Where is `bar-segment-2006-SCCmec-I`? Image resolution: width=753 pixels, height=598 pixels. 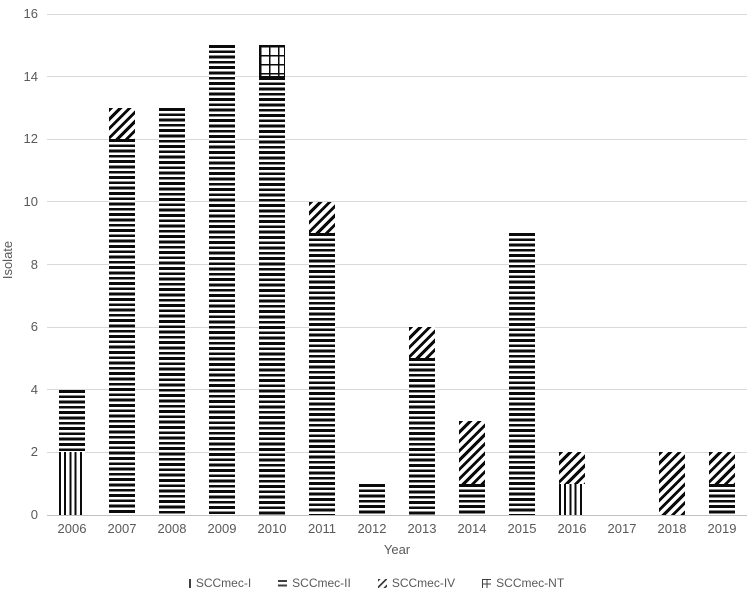 bar-segment-2006-SCCmec-I is located at coordinates (72, 483).